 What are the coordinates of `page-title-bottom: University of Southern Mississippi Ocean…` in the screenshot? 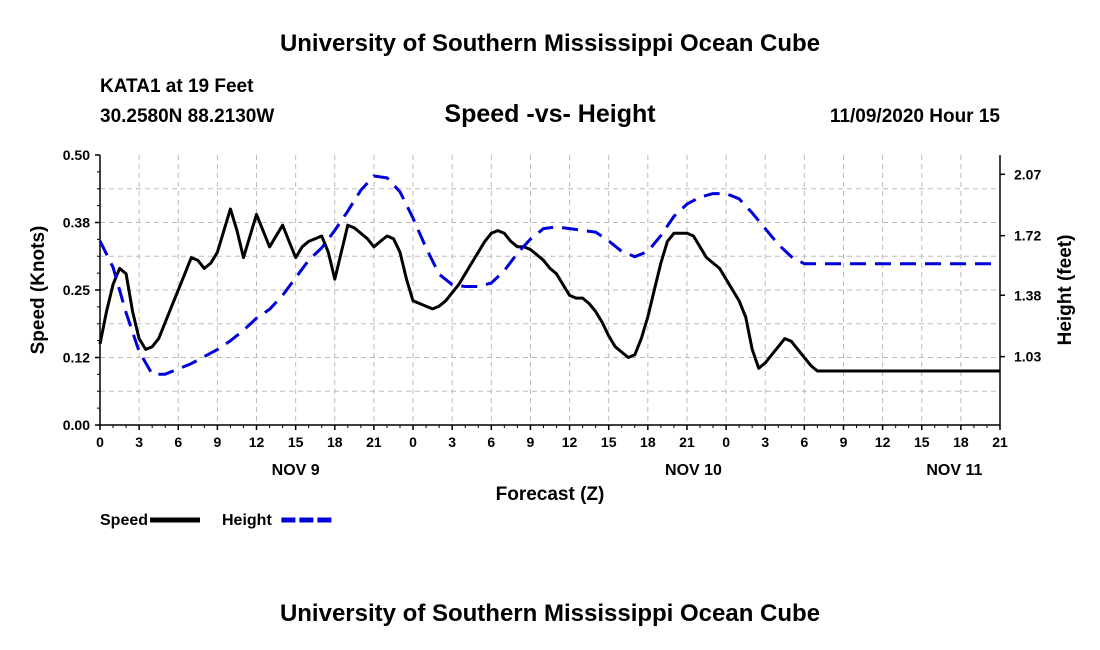 It's located at (550, 613).